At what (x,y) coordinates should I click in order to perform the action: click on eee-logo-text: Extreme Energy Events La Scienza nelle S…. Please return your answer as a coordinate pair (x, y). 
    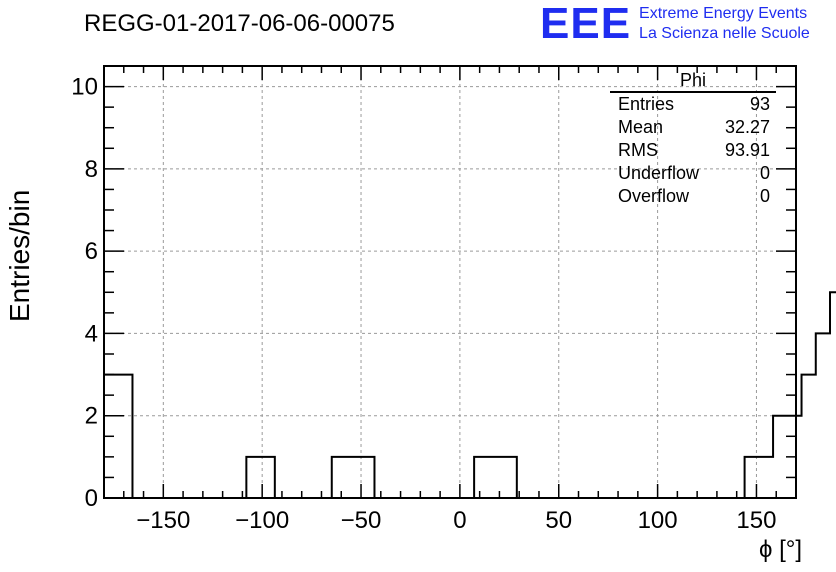
    Looking at the image, I should click on (724, 24).